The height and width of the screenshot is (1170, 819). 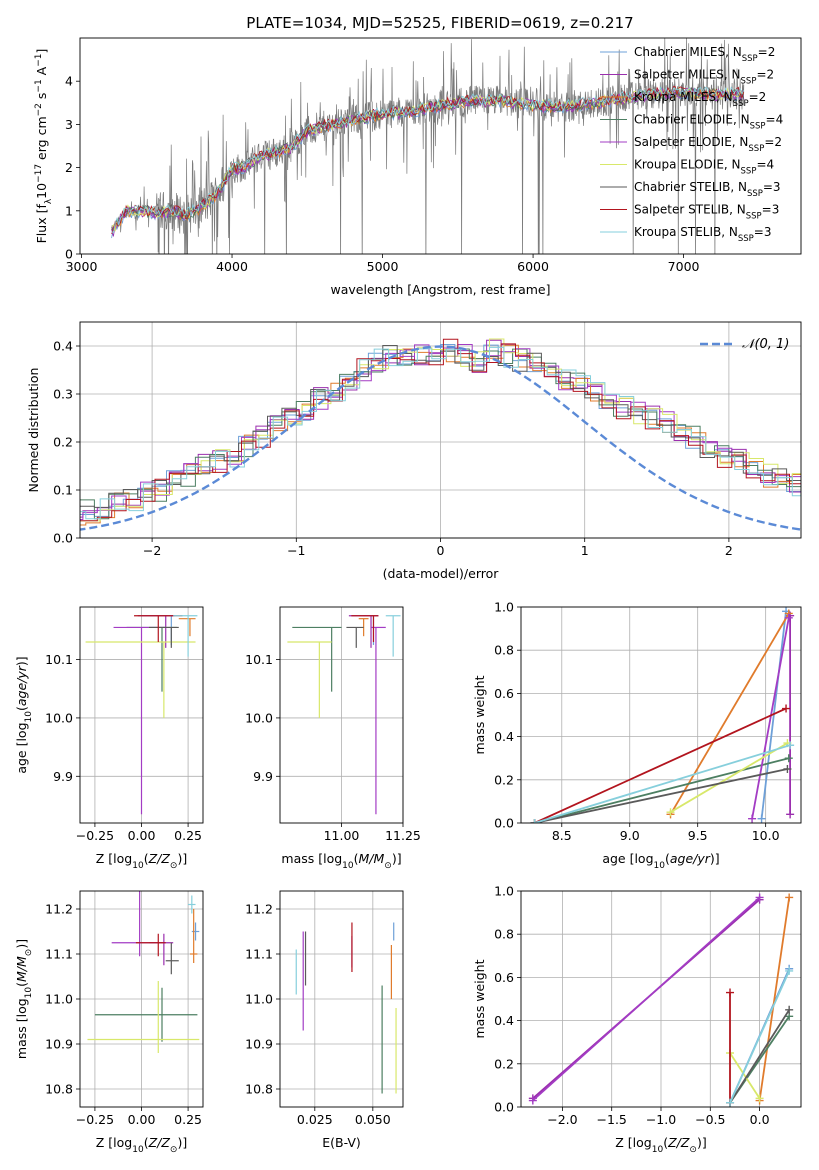 I want to click on observed-spectrum-line, so click(x=428, y=146).